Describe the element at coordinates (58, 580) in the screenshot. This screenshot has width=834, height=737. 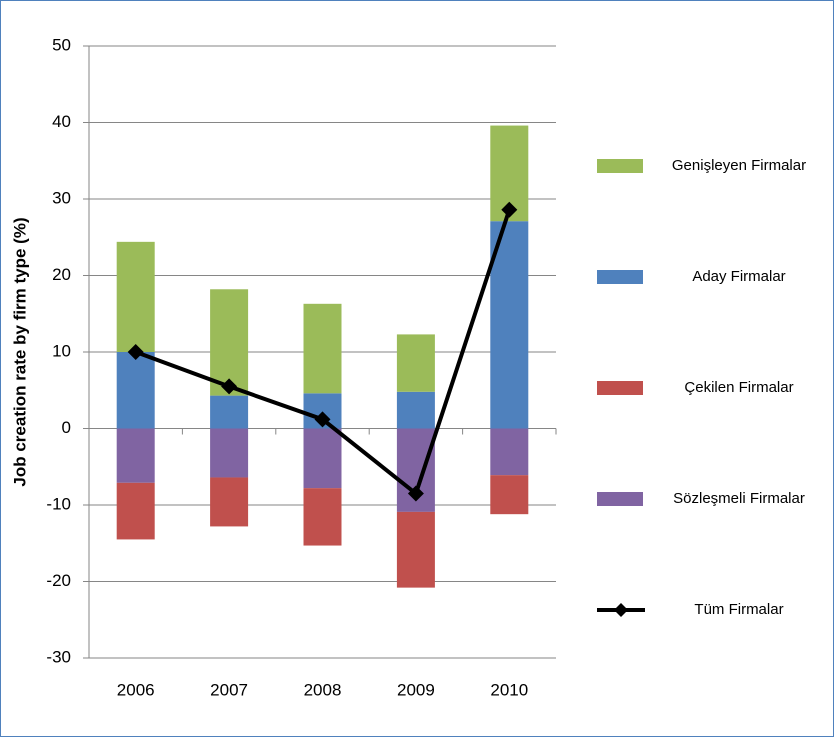
I see `y-tick-label: -20` at that location.